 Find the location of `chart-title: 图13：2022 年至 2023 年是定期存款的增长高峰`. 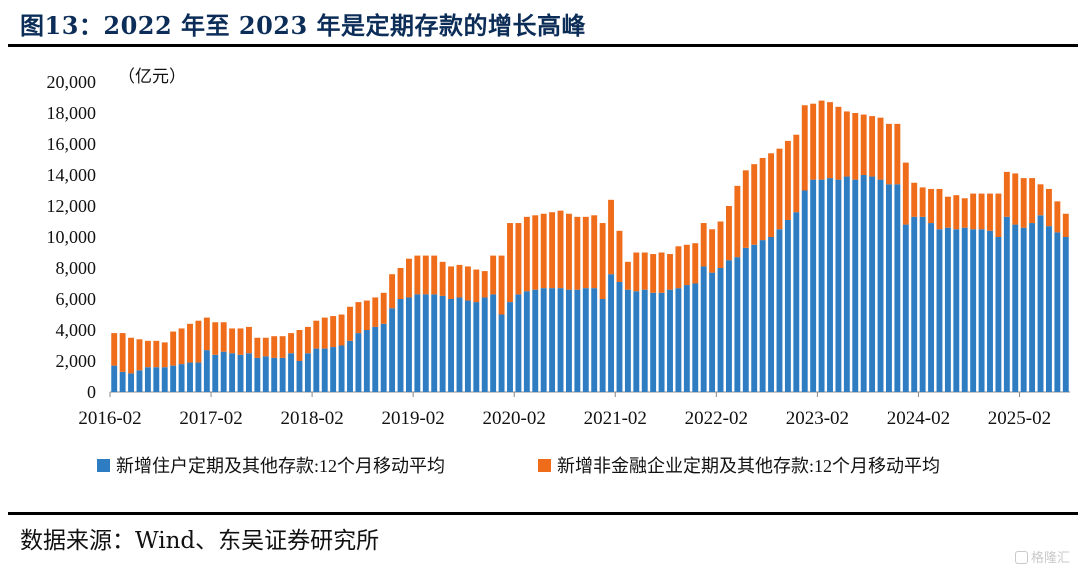

chart-title: 图13：2022 年至 2023 年是定期存款的增长高峰 is located at coordinates (303, 25).